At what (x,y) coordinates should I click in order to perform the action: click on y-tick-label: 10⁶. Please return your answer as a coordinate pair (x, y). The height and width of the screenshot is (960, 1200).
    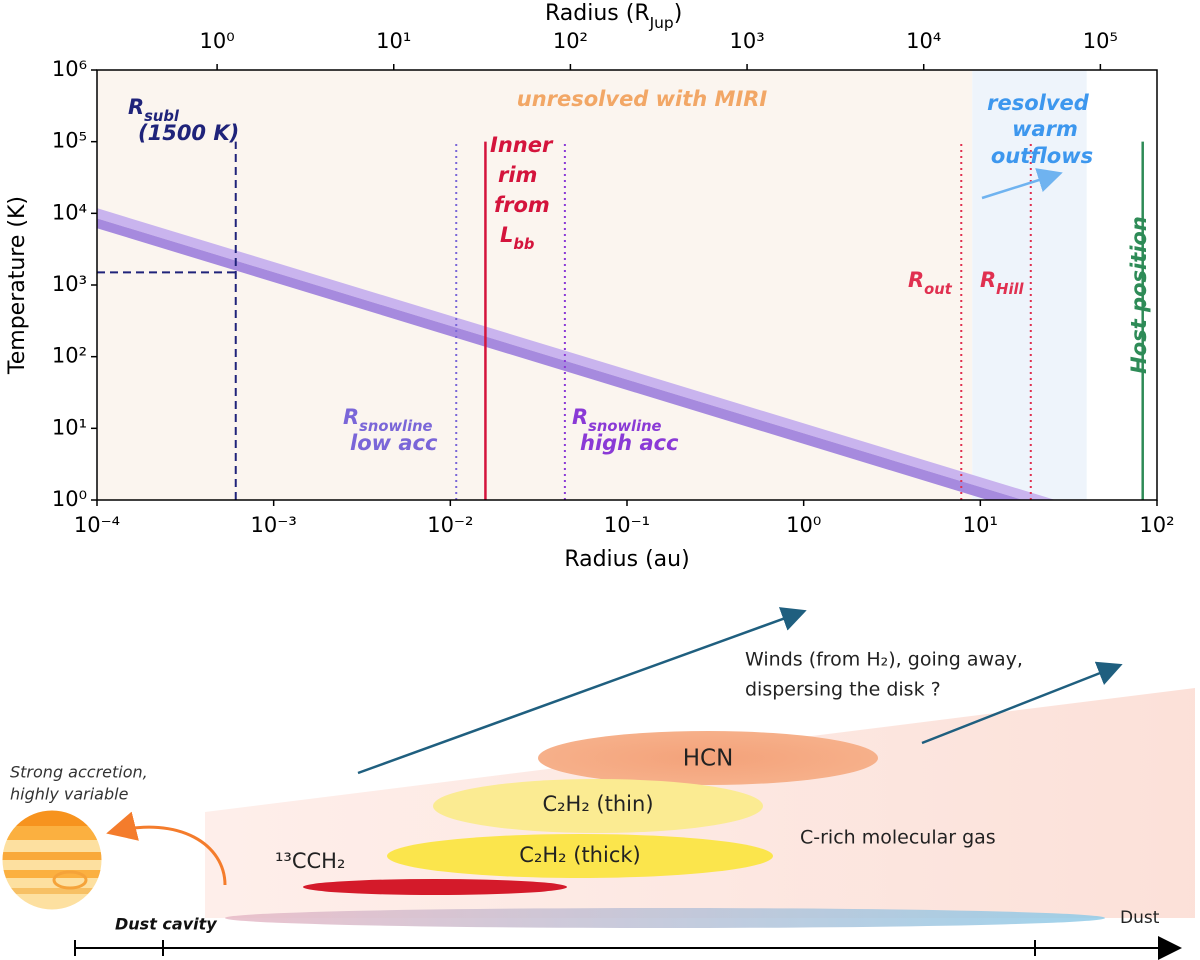
    Looking at the image, I should click on (69, 69).